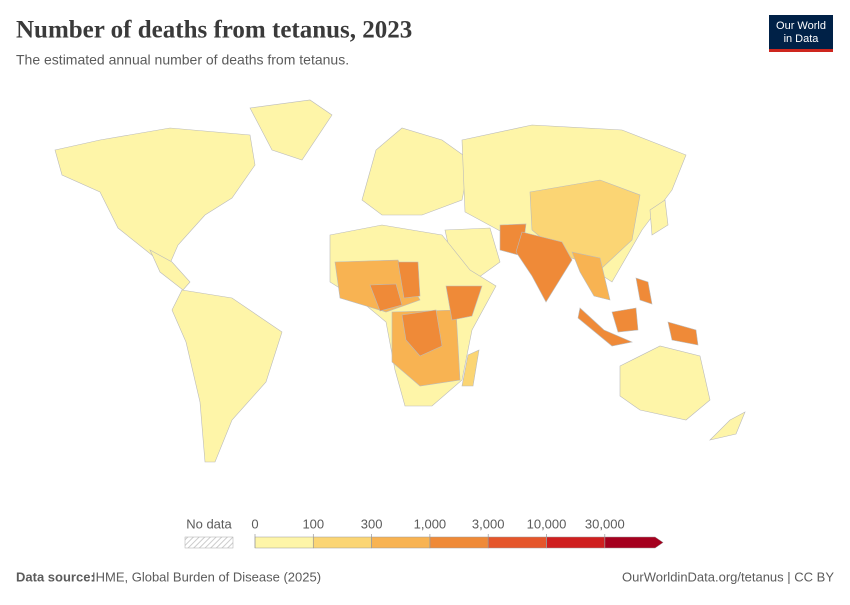 The image size is (850, 605). What do you see at coordinates (416, 171) in the screenshot?
I see `europe` at bounding box center [416, 171].